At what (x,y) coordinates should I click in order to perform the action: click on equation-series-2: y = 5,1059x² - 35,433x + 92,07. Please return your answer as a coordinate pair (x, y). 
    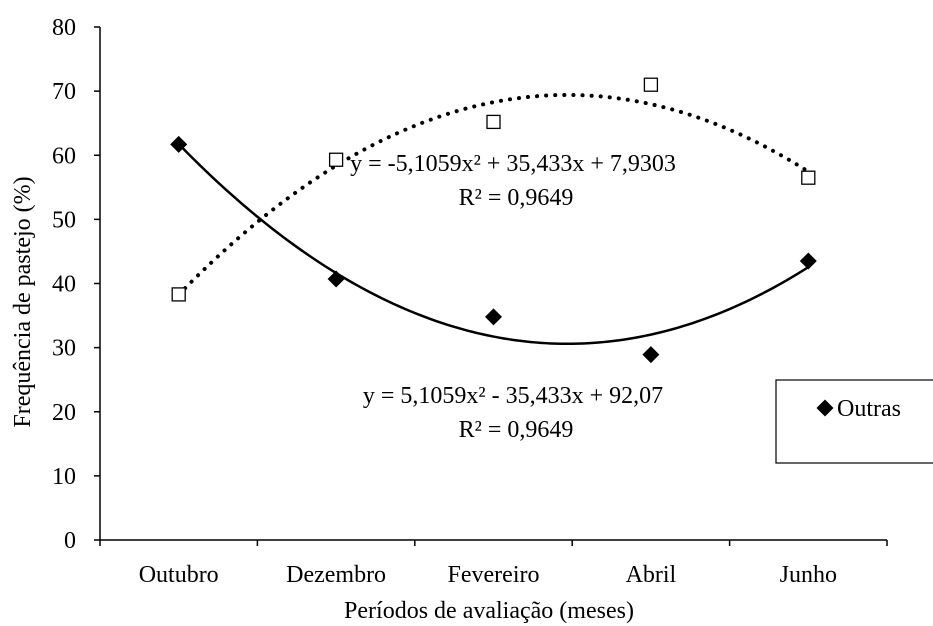
    Looking at the image, I should click on (513, 396).